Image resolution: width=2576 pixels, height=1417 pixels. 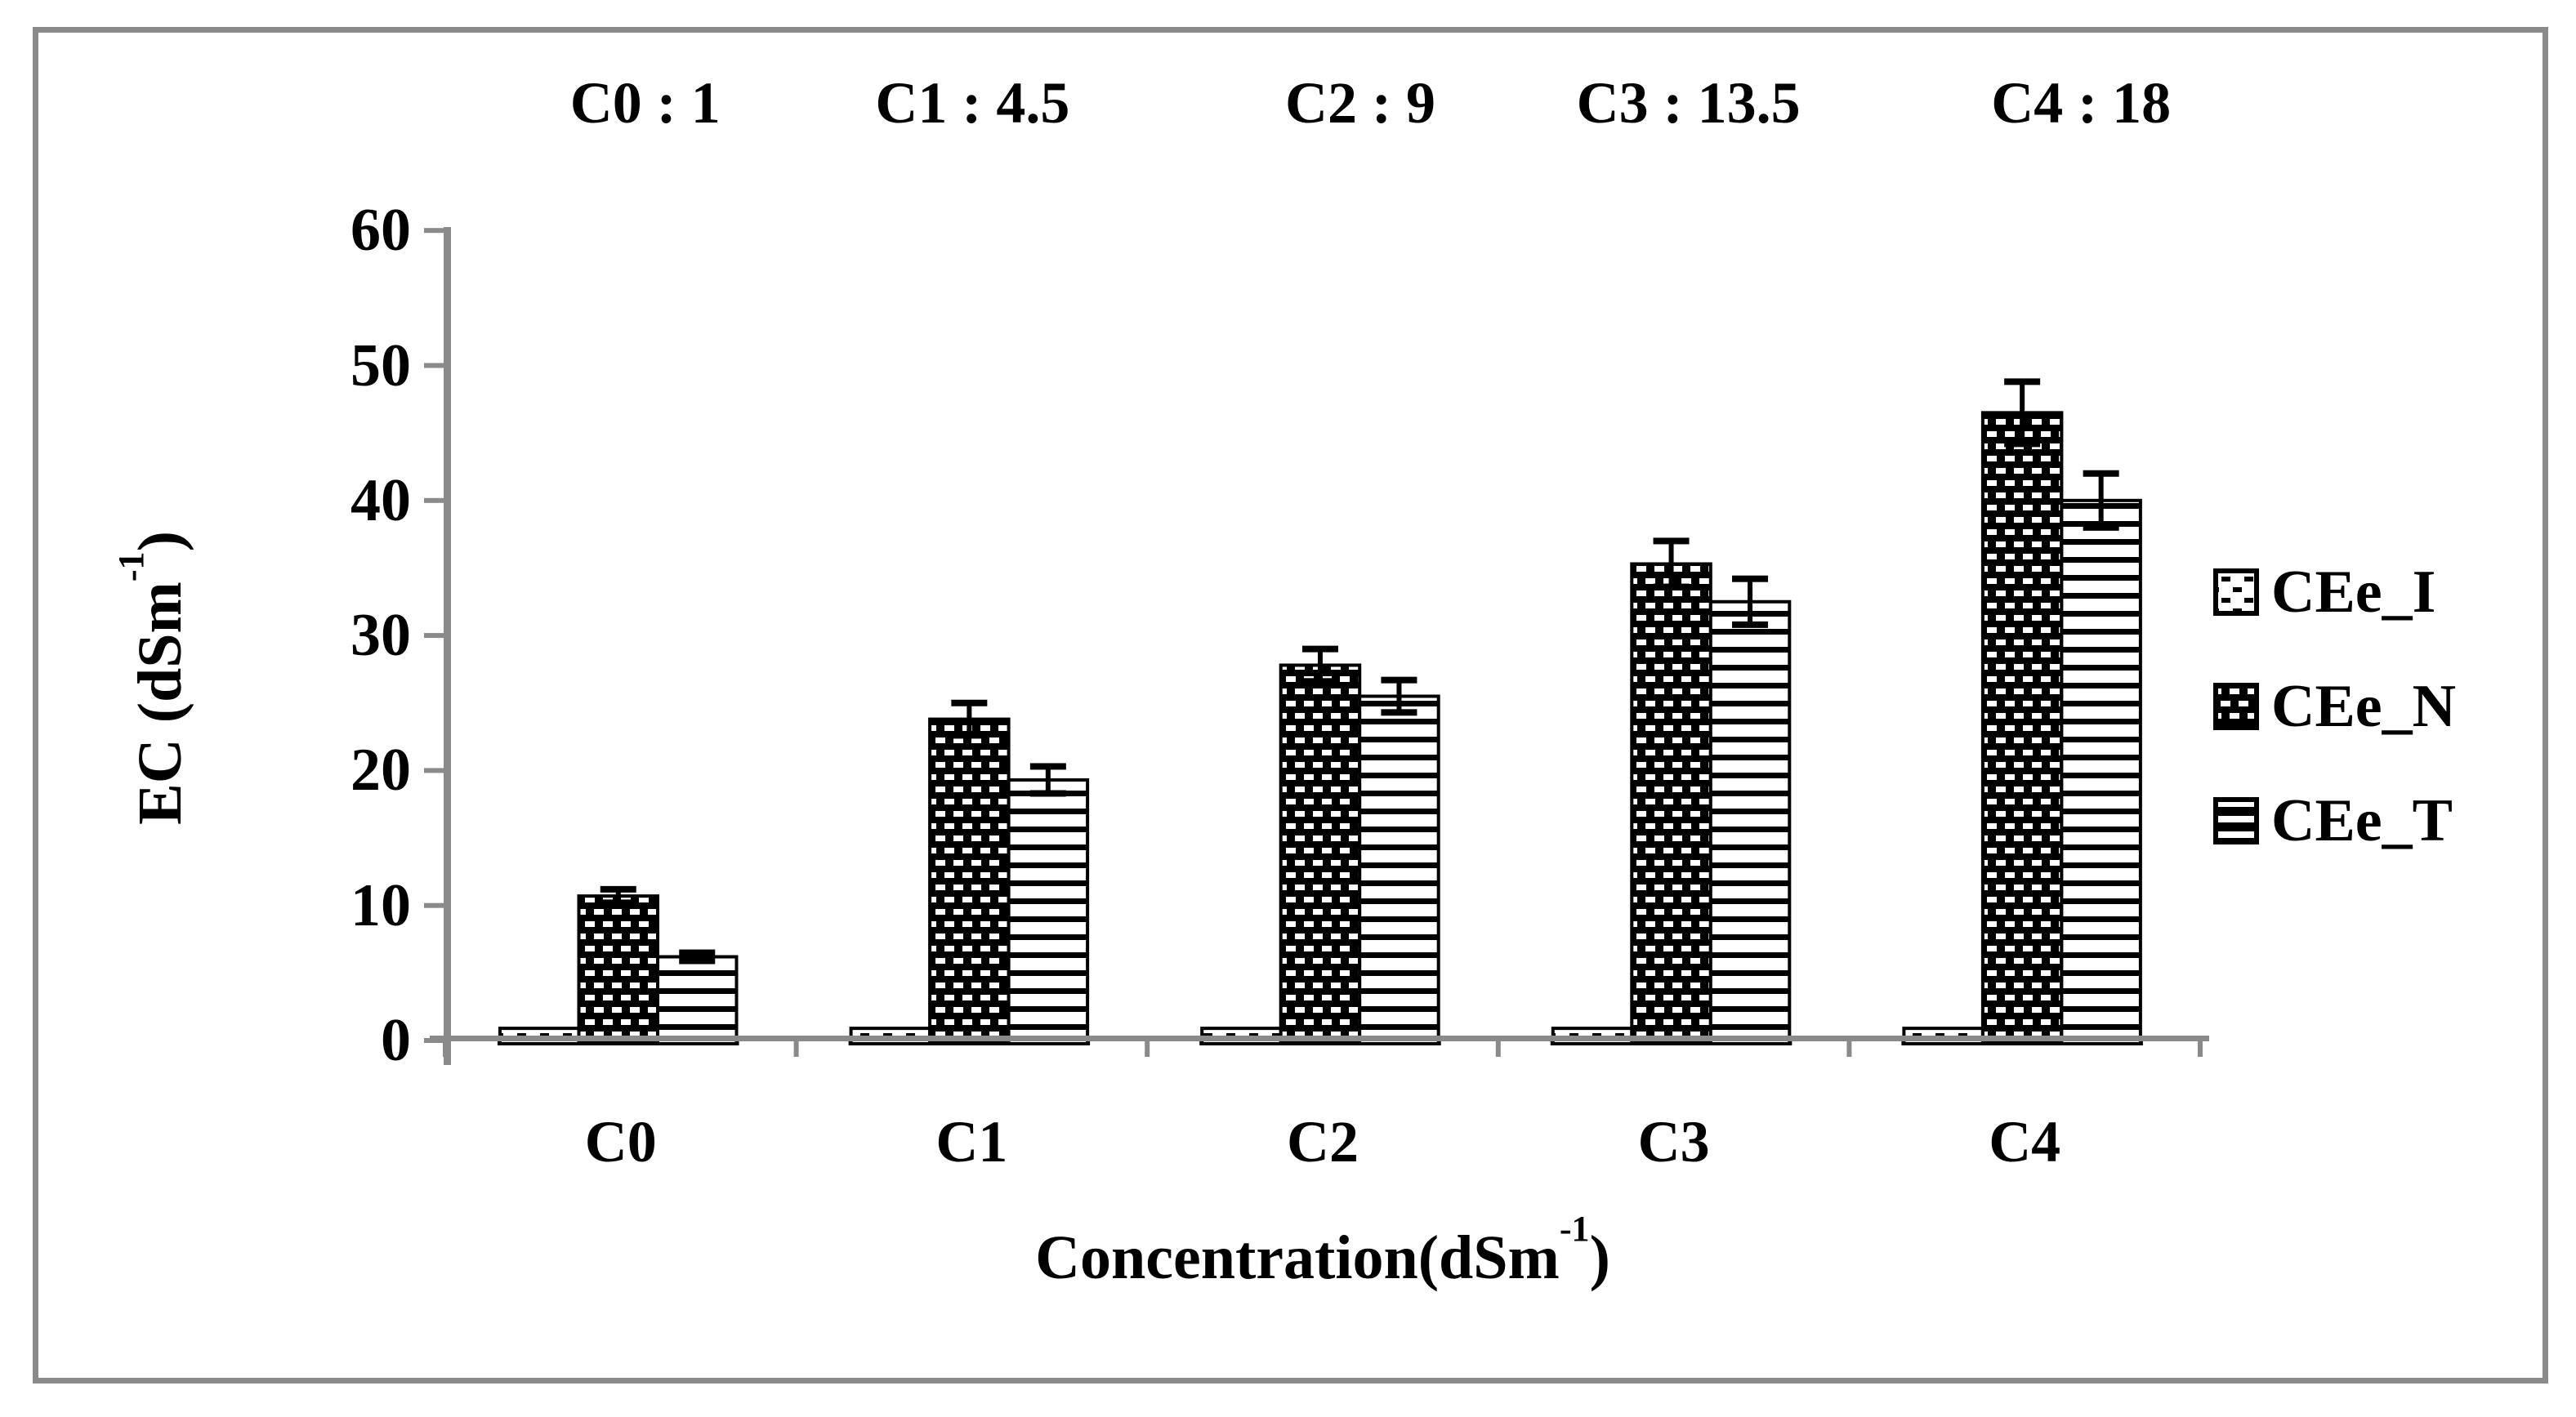 What do you see at coordinates (620, 1141) in the screenshot?
I see `x-category-label-C0: C0` at bounding box center [620, 1141].